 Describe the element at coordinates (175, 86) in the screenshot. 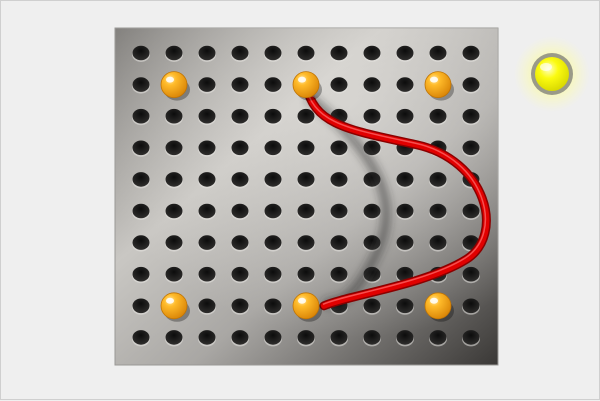

I see `peg-top-left` at that location.